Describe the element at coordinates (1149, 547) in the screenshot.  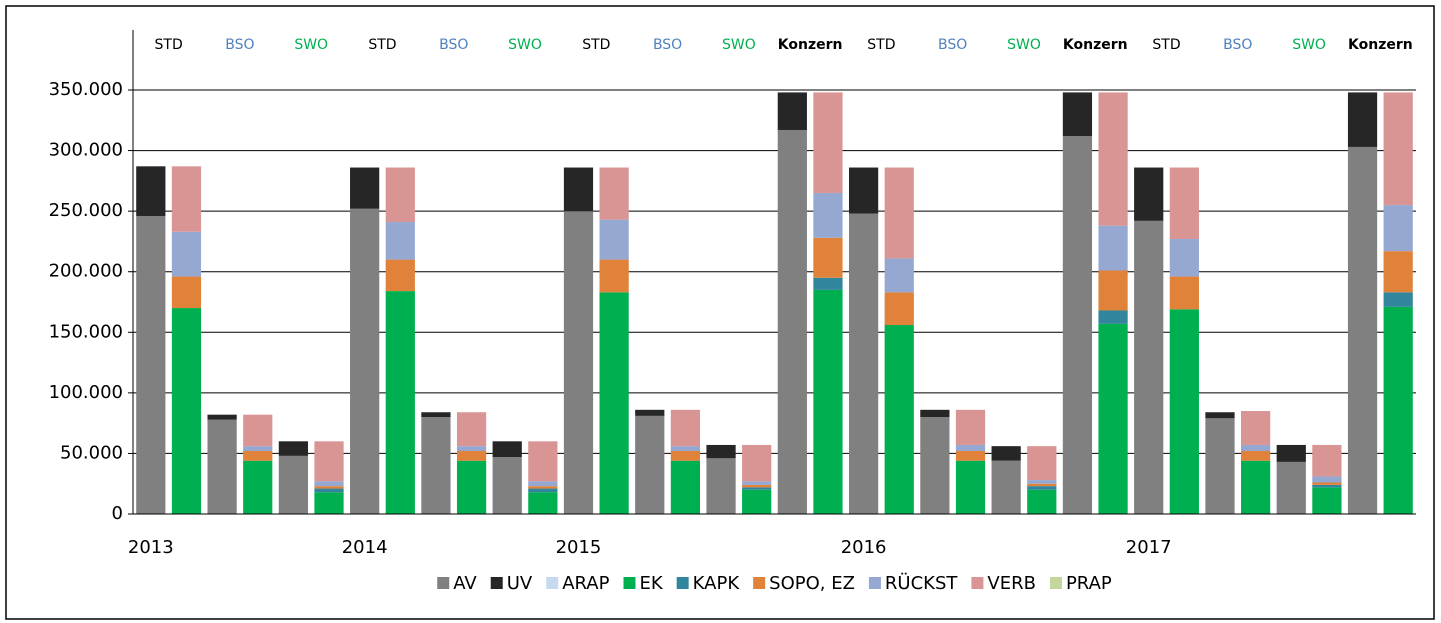
I see `x-tick-label: 2017` at that location.